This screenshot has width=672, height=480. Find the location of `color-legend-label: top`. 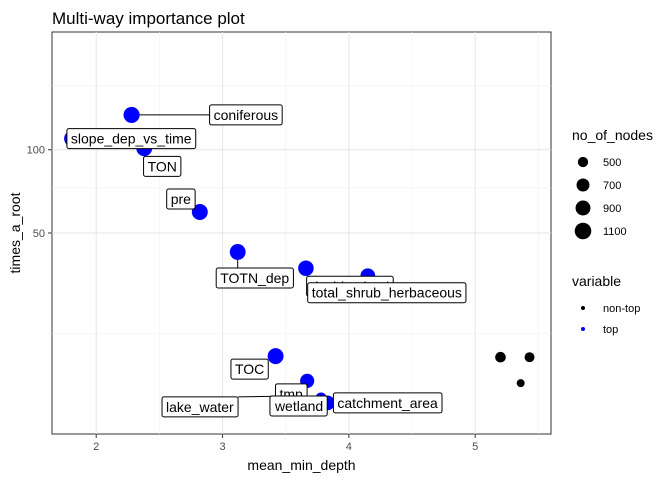

color-legend-label: top is located at coordinates (610, 330).